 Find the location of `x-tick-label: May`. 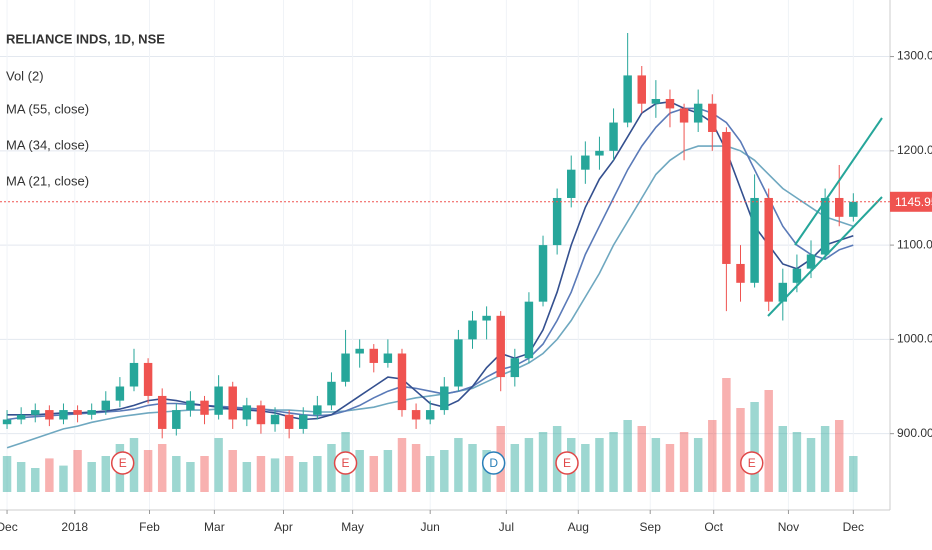

x-tick-label: May is located at coordinates (352, 527).